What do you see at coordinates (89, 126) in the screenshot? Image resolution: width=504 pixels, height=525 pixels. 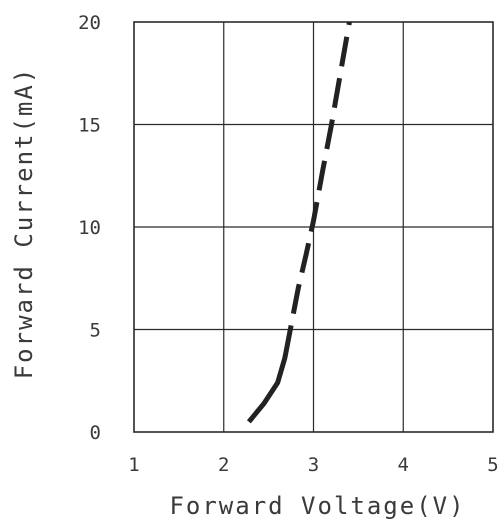 I see `y-tick-label: 15` at bounding box center [89, 126].